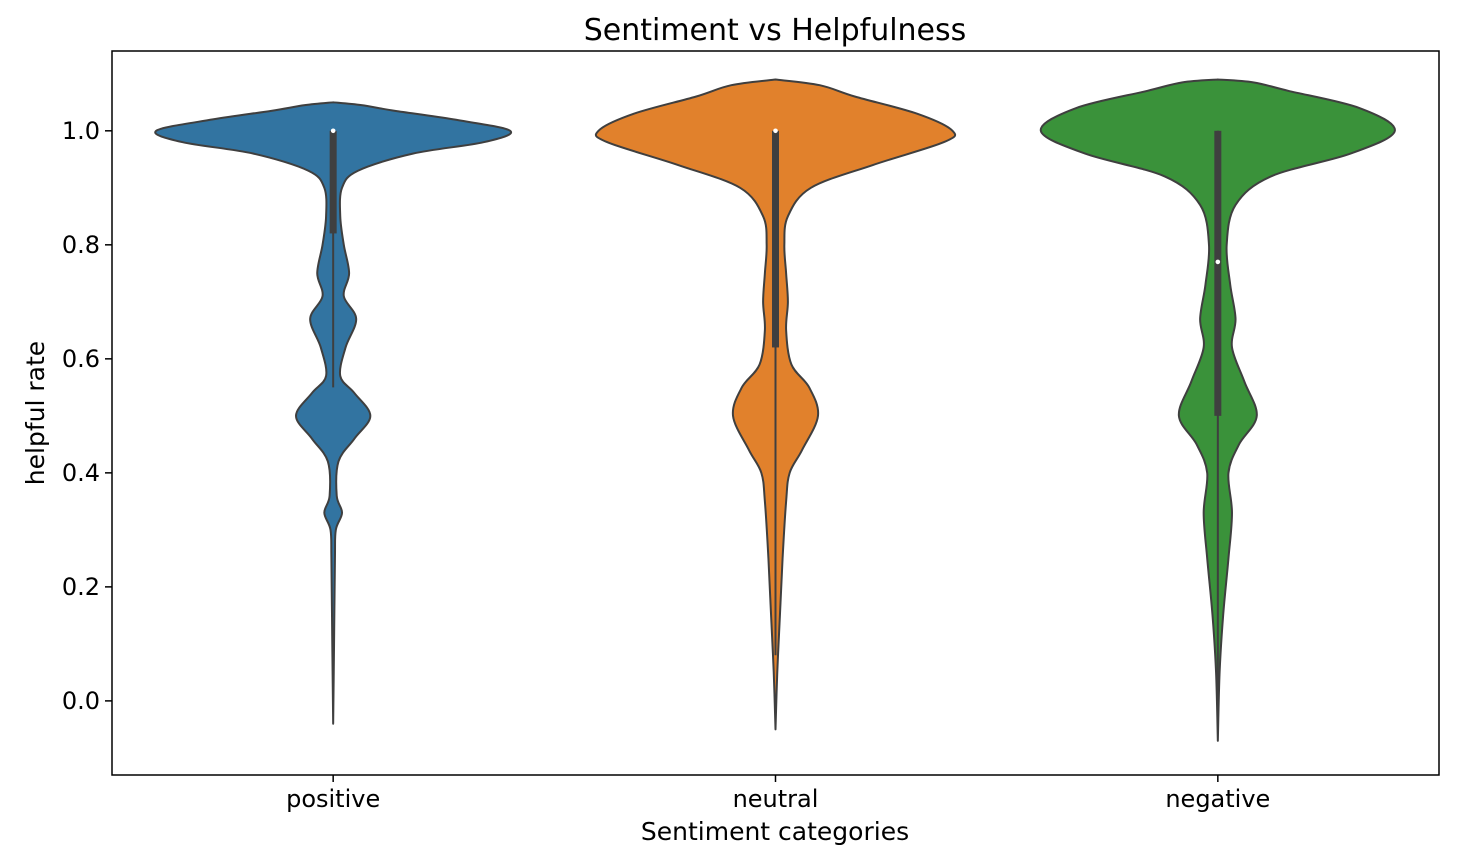  What do you see at coordinates (81, 245) in the screenshot?
I see `y-tick-label: 0.8` at bounding box center [81, 245].